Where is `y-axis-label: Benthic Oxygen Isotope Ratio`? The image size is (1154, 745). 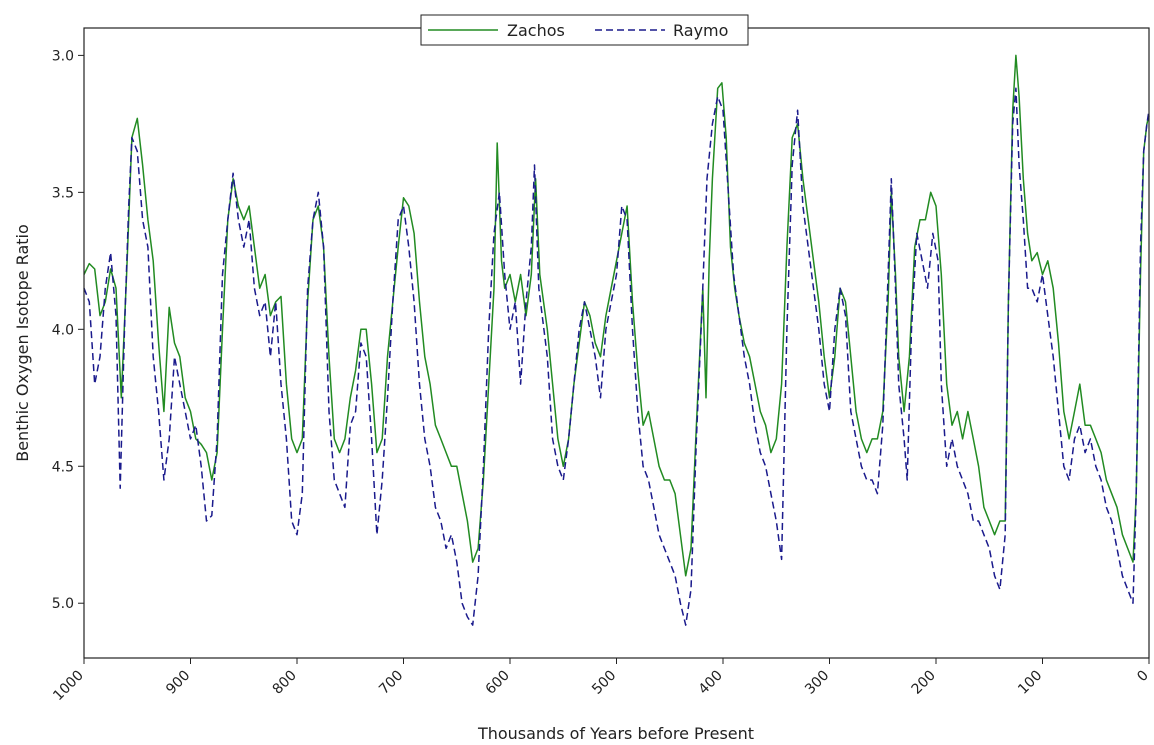 y-axis-label: Benthic Oxygen Isotope Ratio is located at coordinates (22, 343).